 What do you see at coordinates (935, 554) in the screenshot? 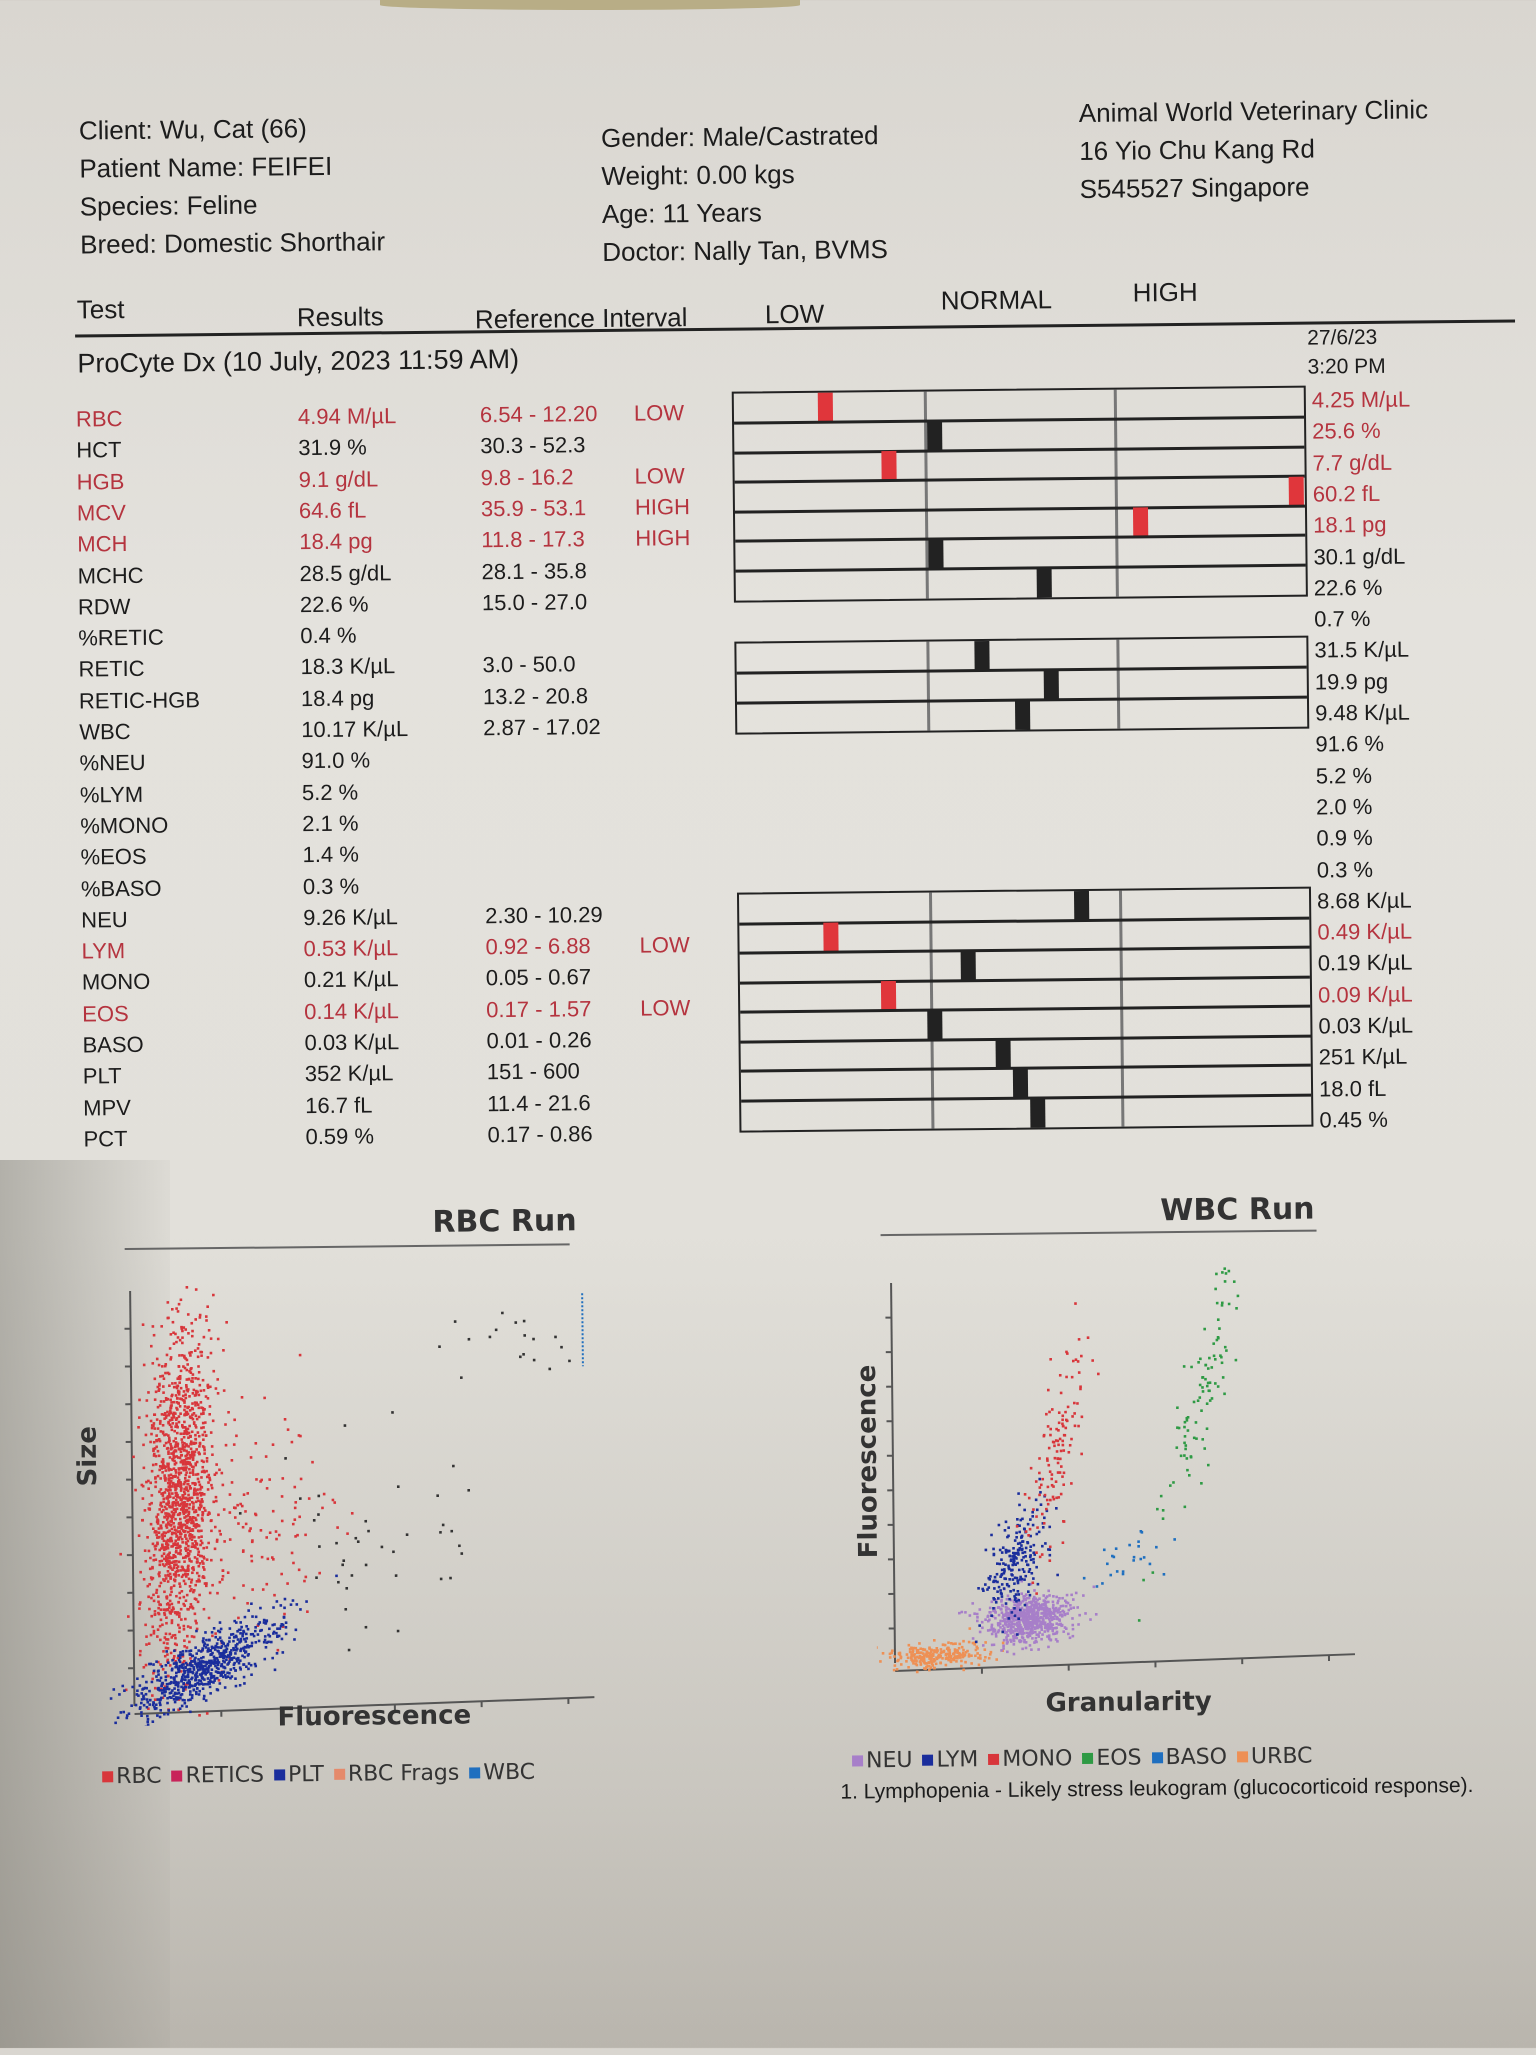
I see `range-marker-mchc` at bounding box center [935, 554].